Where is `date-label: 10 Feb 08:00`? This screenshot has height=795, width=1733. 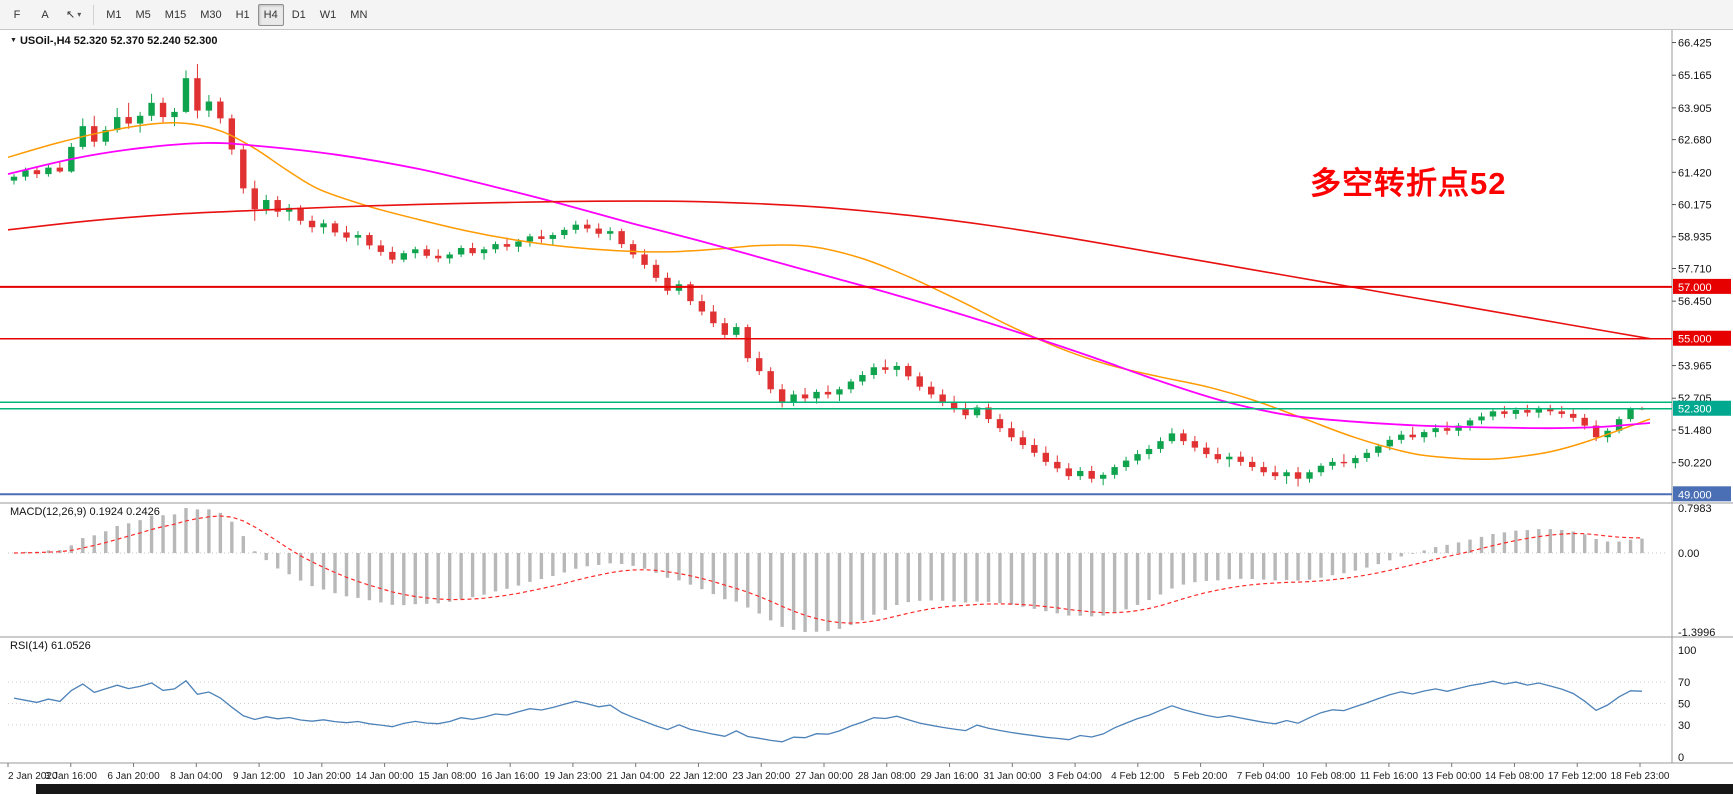
date-label: 10 Feb 08:00 is located at coordinates (1326, 776).